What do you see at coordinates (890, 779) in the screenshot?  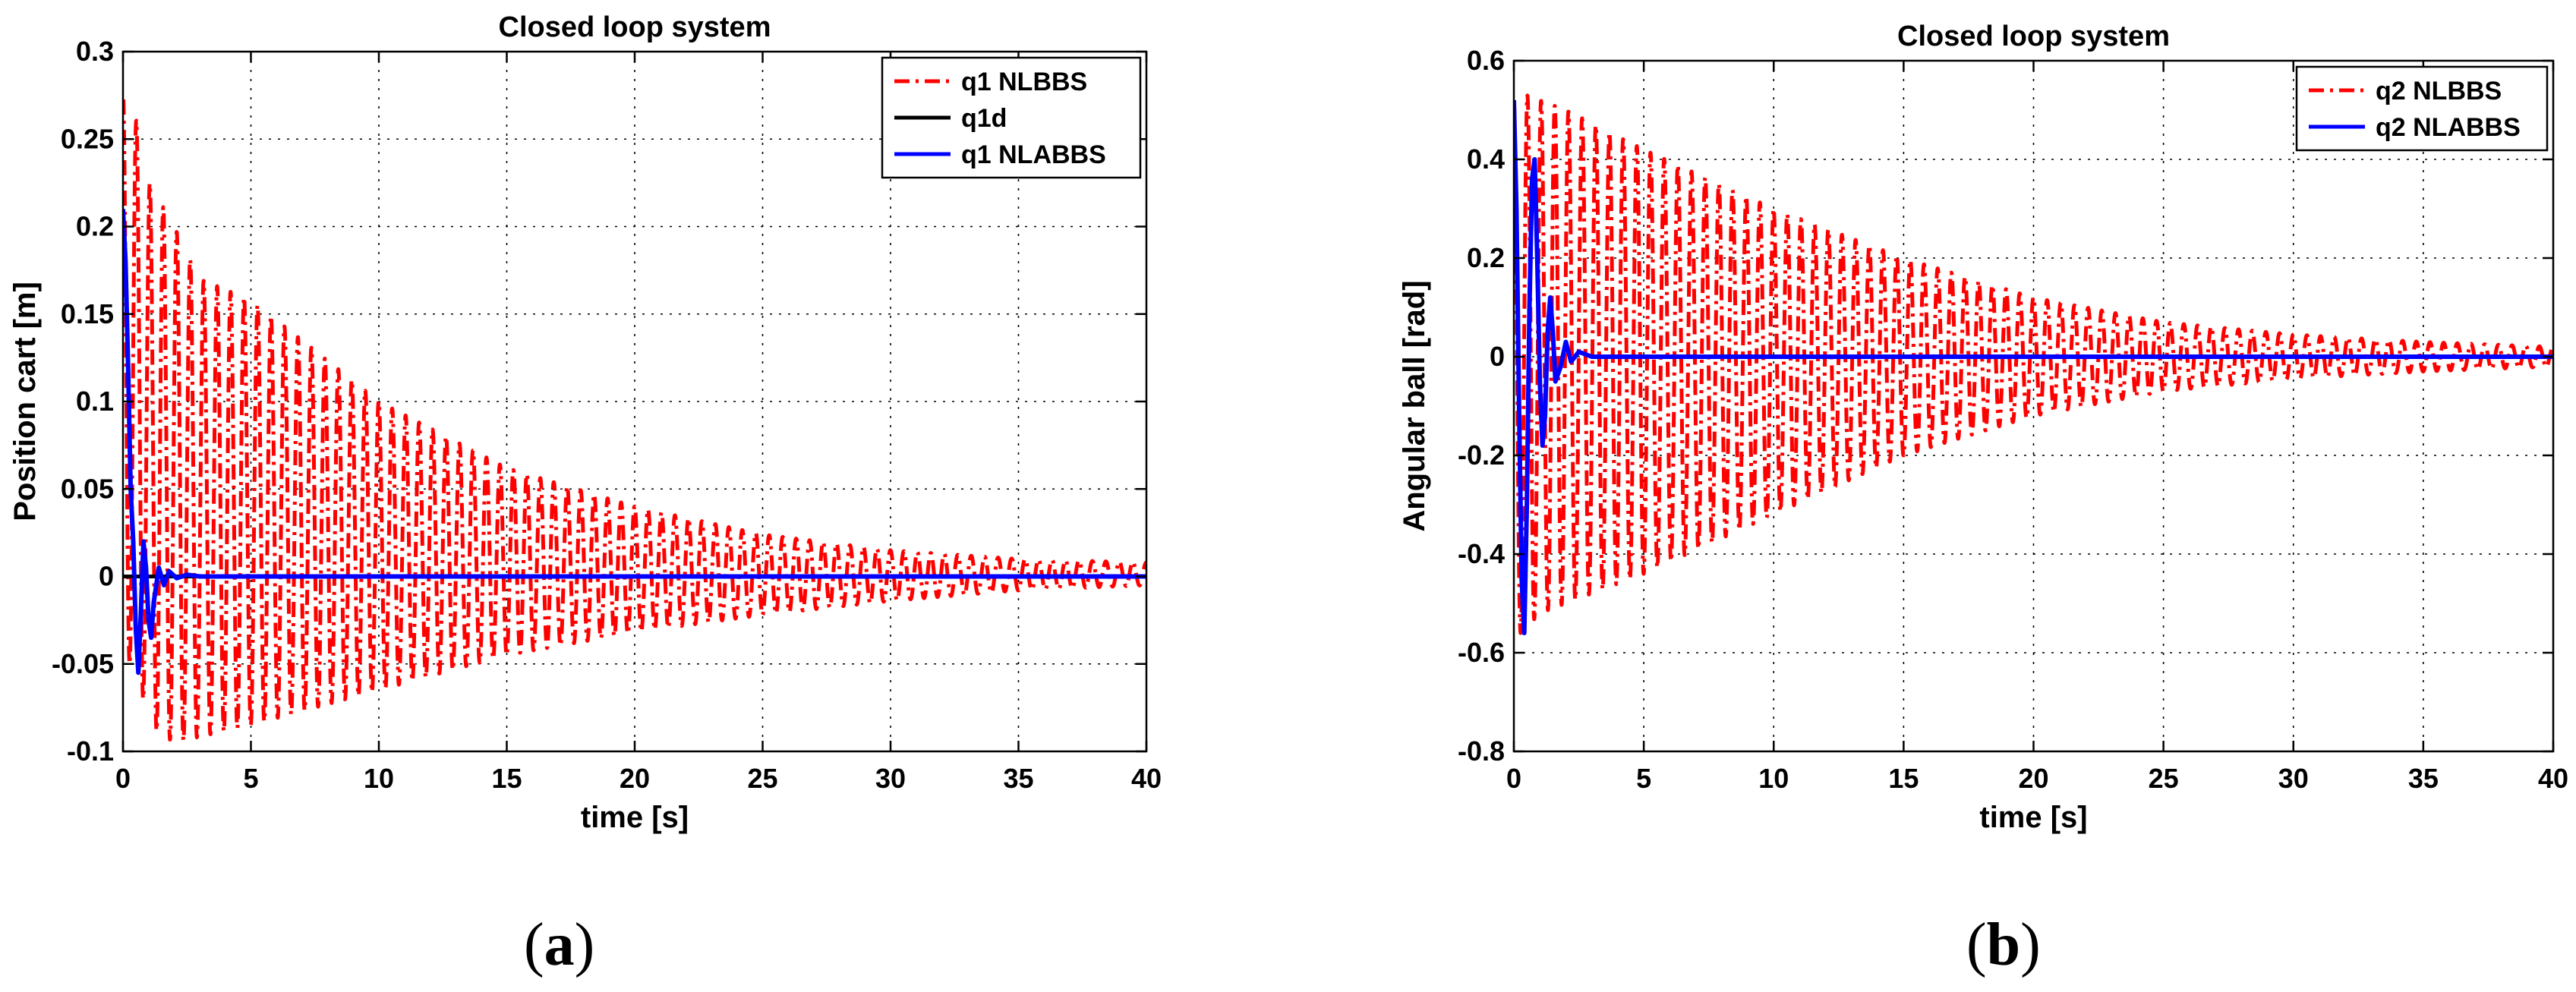 I see `chart-a-xtick-label: 30` at bounding box center [890, 779].